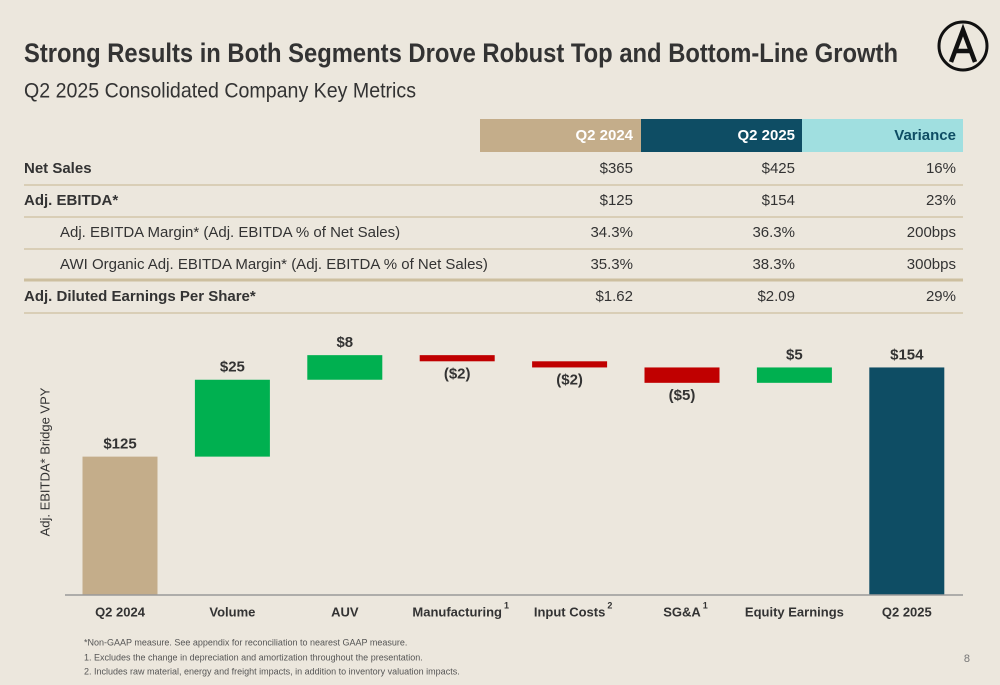  Describe the element at coordinates (773, 264) in the screenshot. I see `table-cell: 38.3%` at that location.